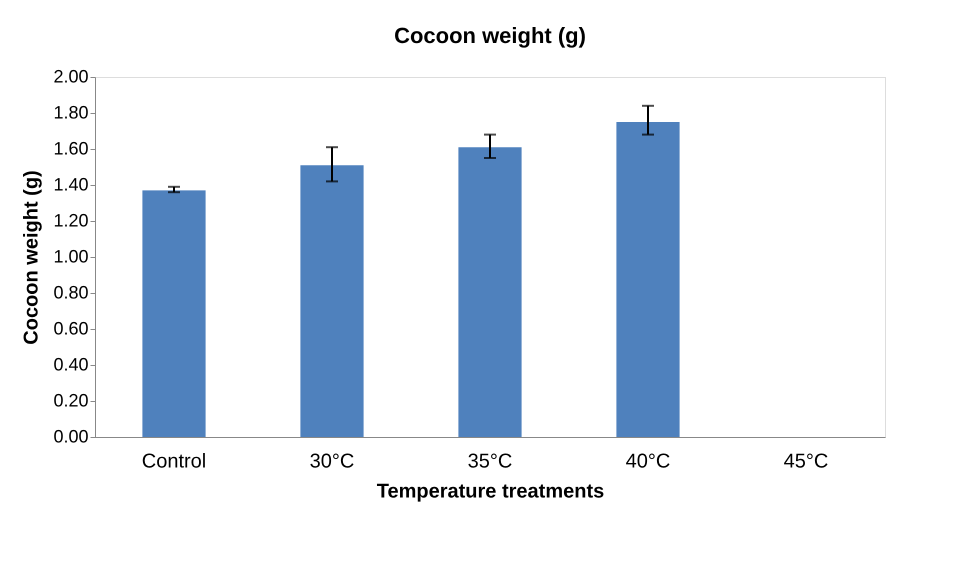  What do you see at coordinates (648, 461) in the screenshot?
I see `x-tick-label: 40°C` at bounding box center [648, 461].